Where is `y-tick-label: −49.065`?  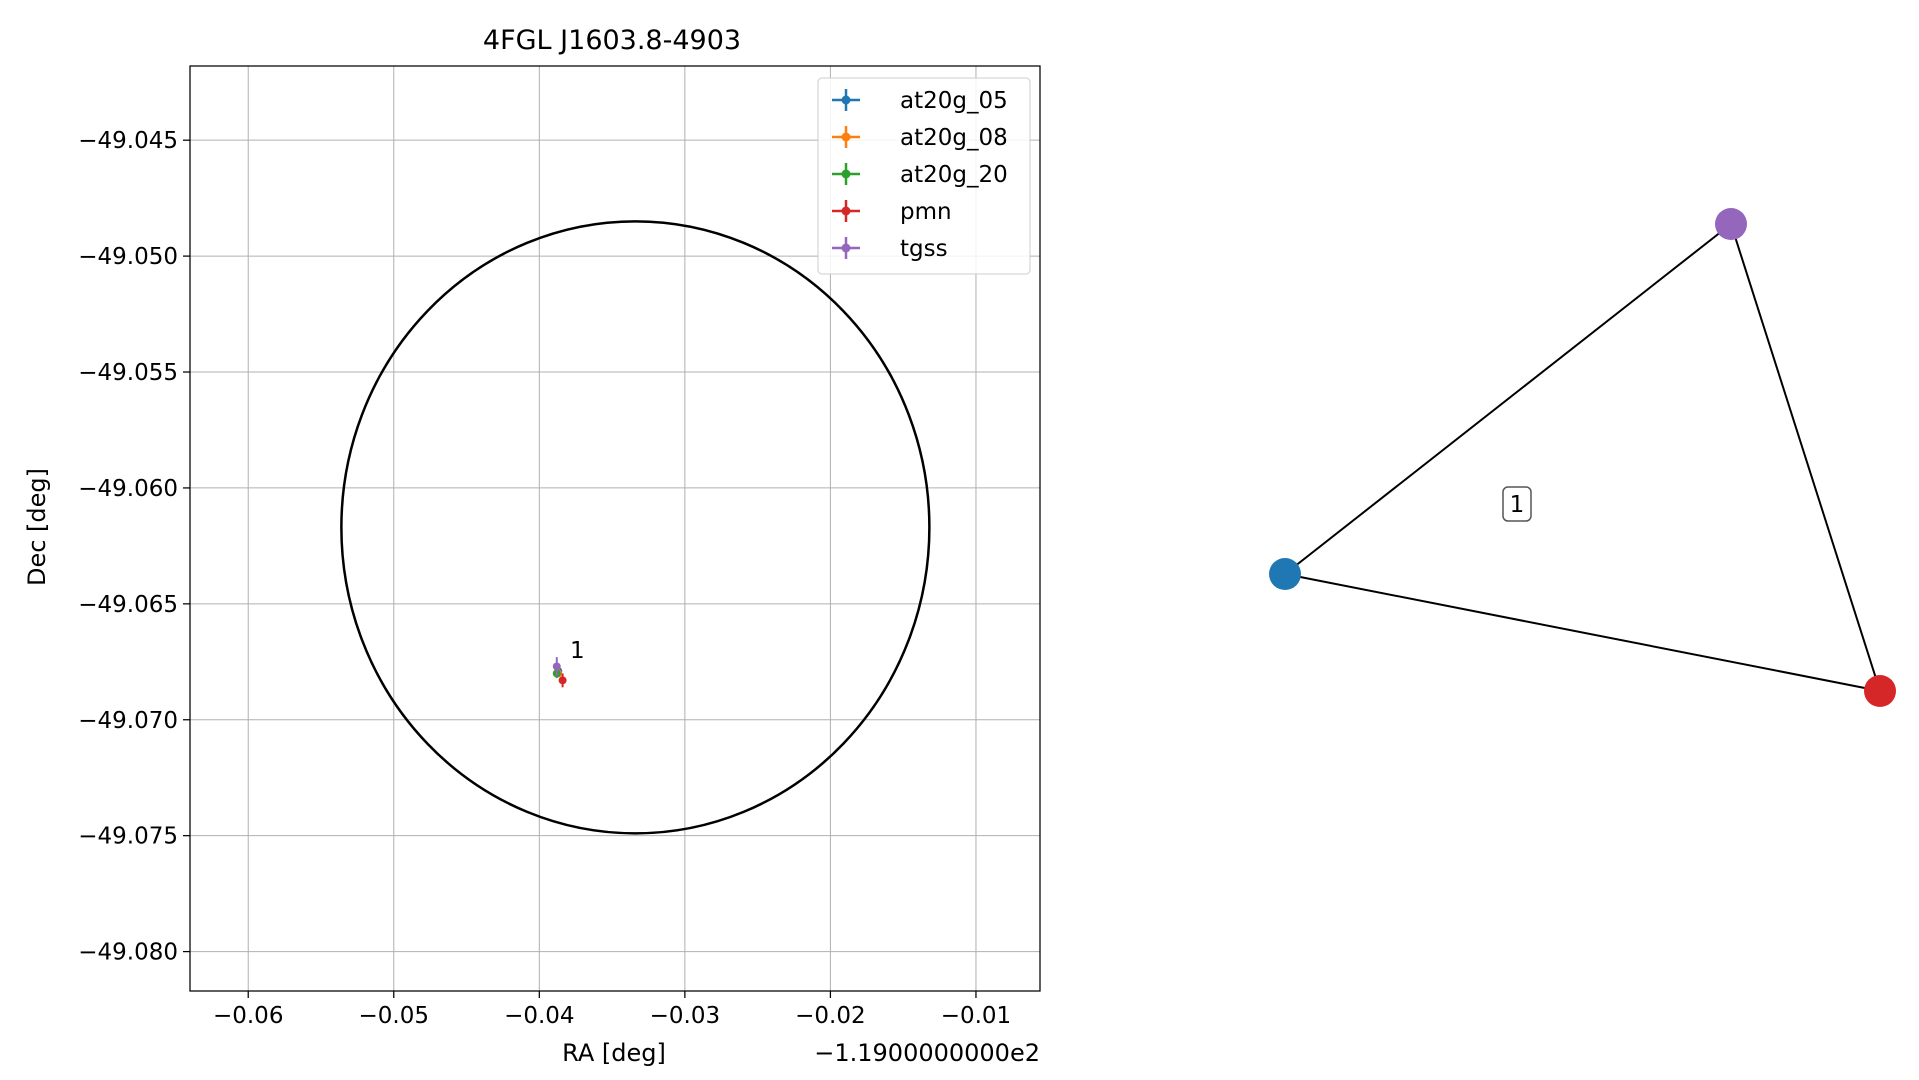 y-tick-label: −49.065 is located at coordinates (128, 605).